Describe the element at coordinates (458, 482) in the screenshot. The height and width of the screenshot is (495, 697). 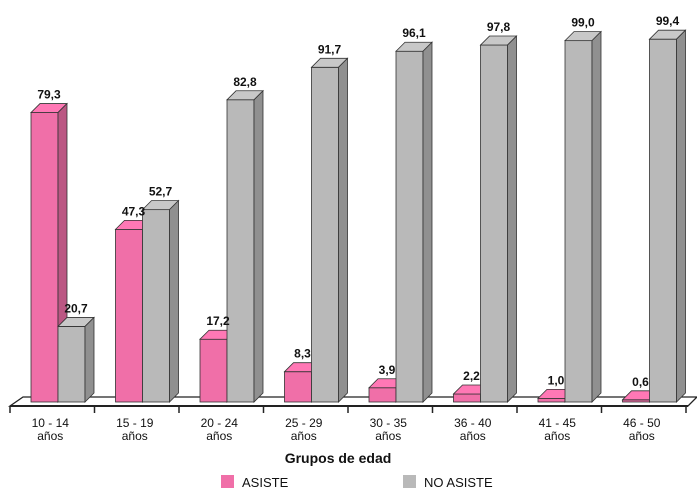
I see `legend-label: NO ASISTE` at that location.